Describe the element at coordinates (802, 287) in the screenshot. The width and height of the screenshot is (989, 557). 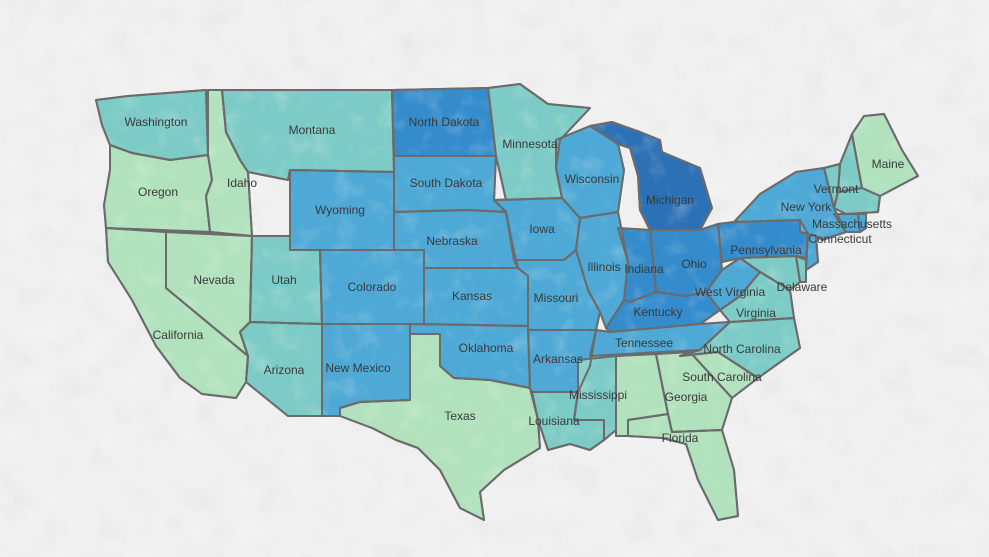
I see `state-label-delaware: Delaware` at that location.